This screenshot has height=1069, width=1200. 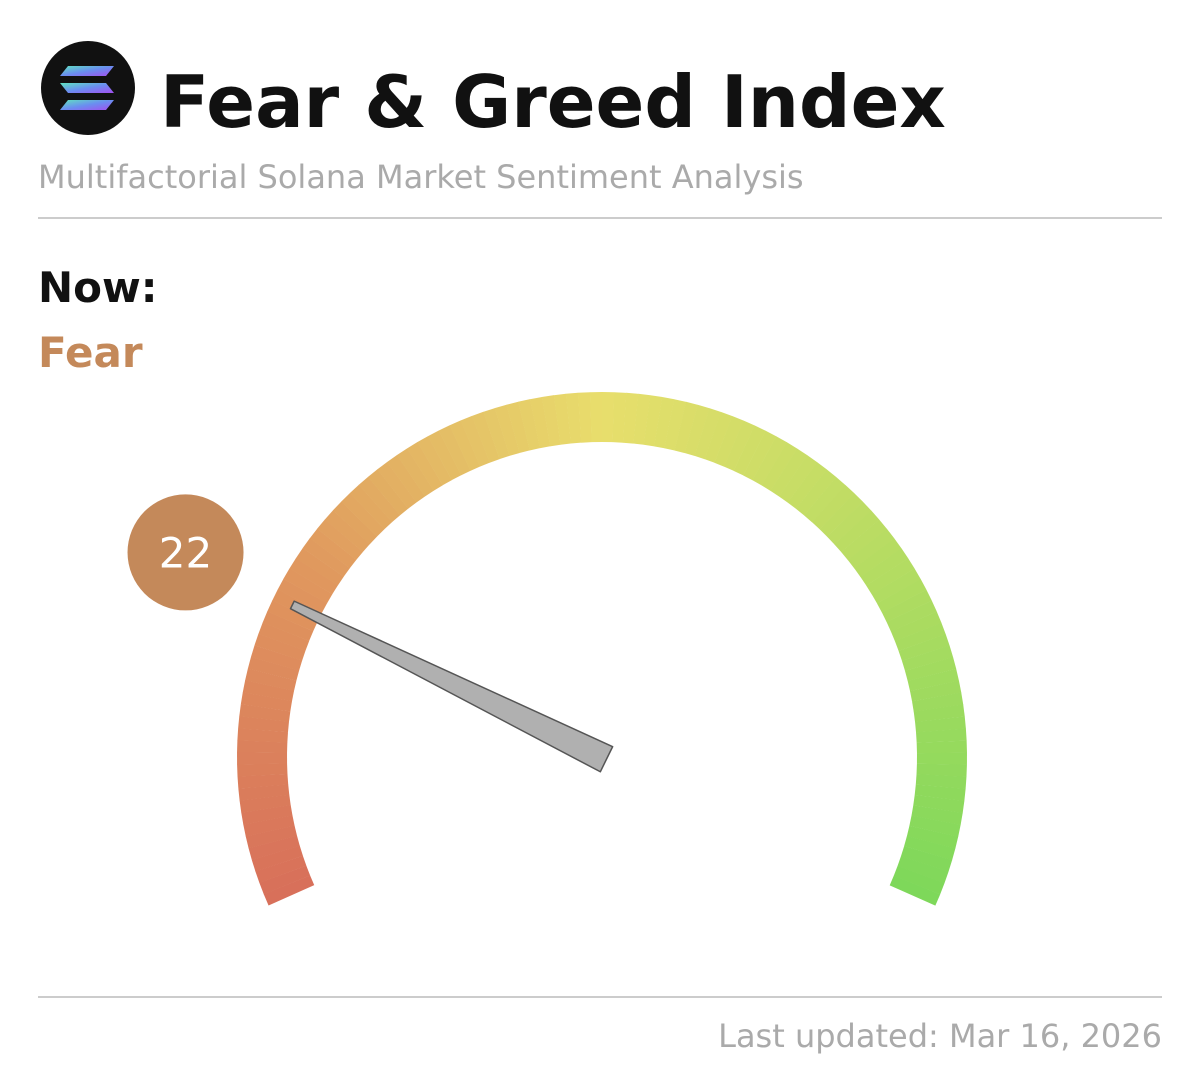 What do you see at coordinates (88, 88) in the screenshot?
I see `logo` at bounding box center [88, 88].